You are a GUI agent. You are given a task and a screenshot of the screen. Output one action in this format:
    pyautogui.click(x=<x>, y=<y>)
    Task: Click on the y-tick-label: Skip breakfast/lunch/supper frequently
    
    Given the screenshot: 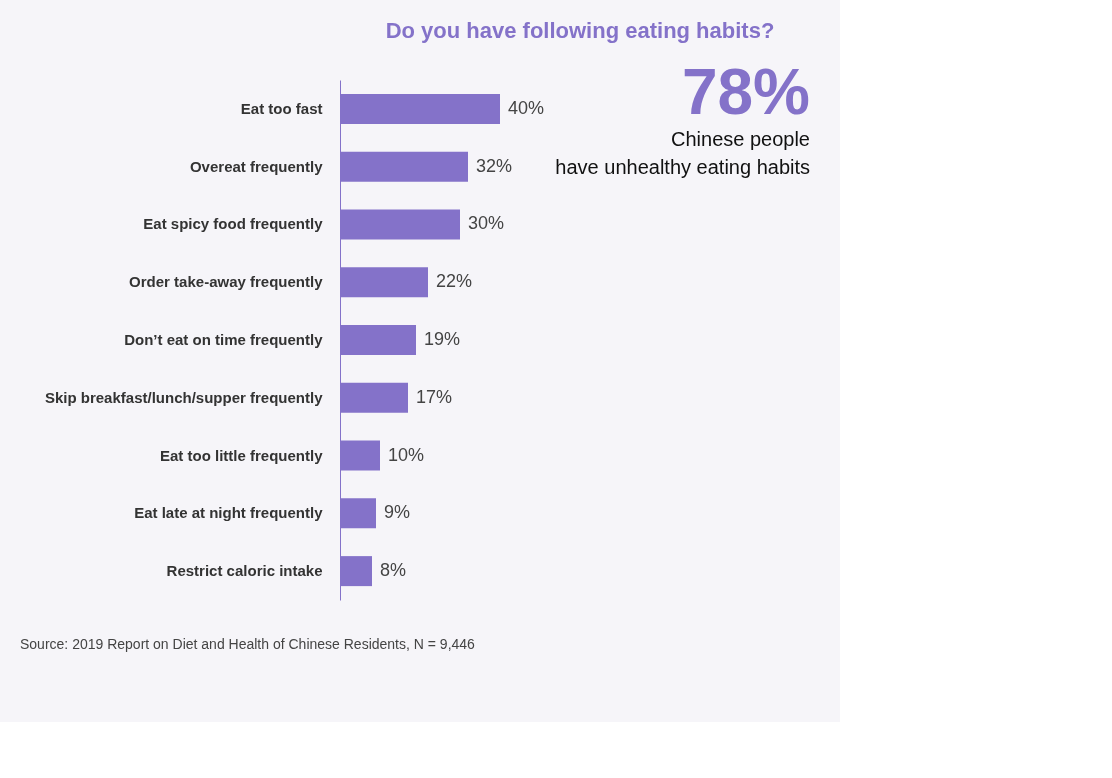 What is the action you would take?
    pyautogui.click(x=184, y=397)
    